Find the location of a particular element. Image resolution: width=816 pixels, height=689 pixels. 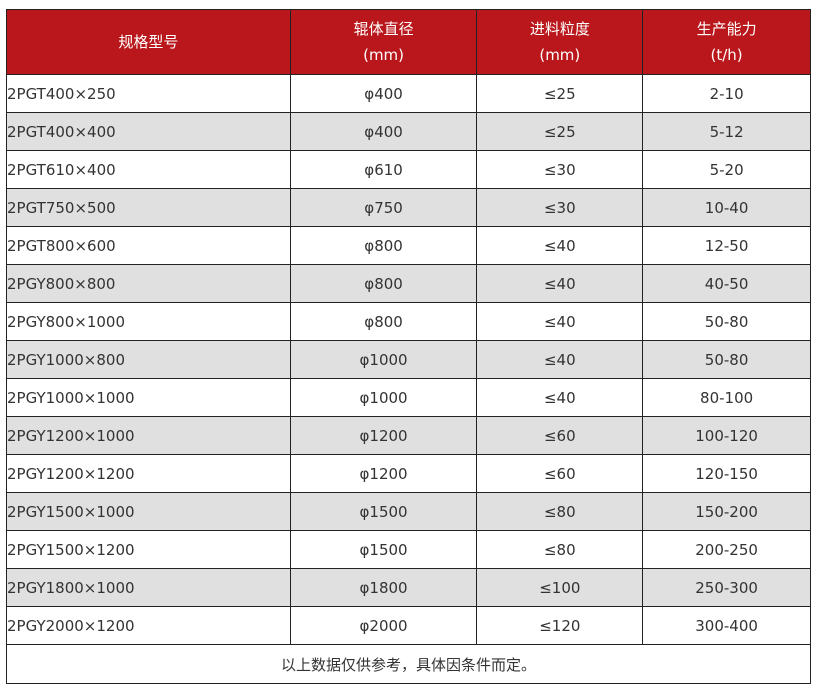

table-row: 2PGT400×400 φ400 ≤25 5-12 is located at coordinates (408, 131).